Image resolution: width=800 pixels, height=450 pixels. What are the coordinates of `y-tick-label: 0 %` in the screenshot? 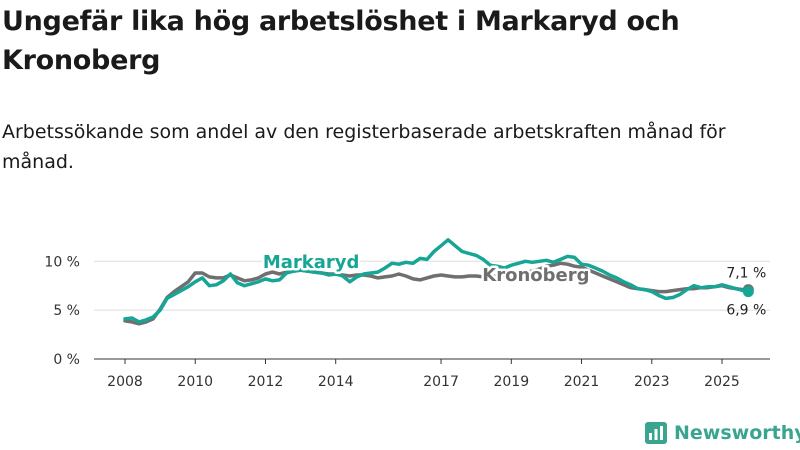 It's located at (66, 360).